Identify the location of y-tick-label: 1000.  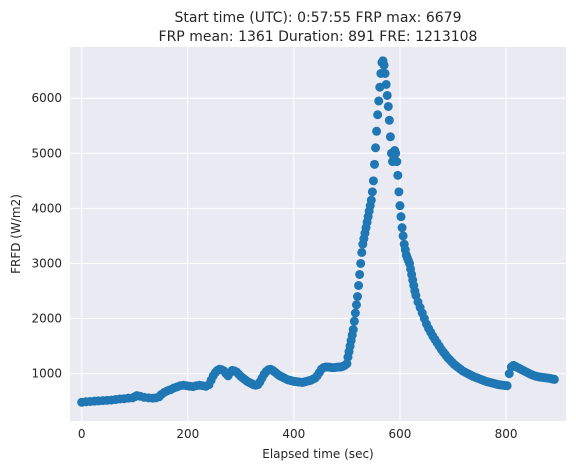
(46, 374).